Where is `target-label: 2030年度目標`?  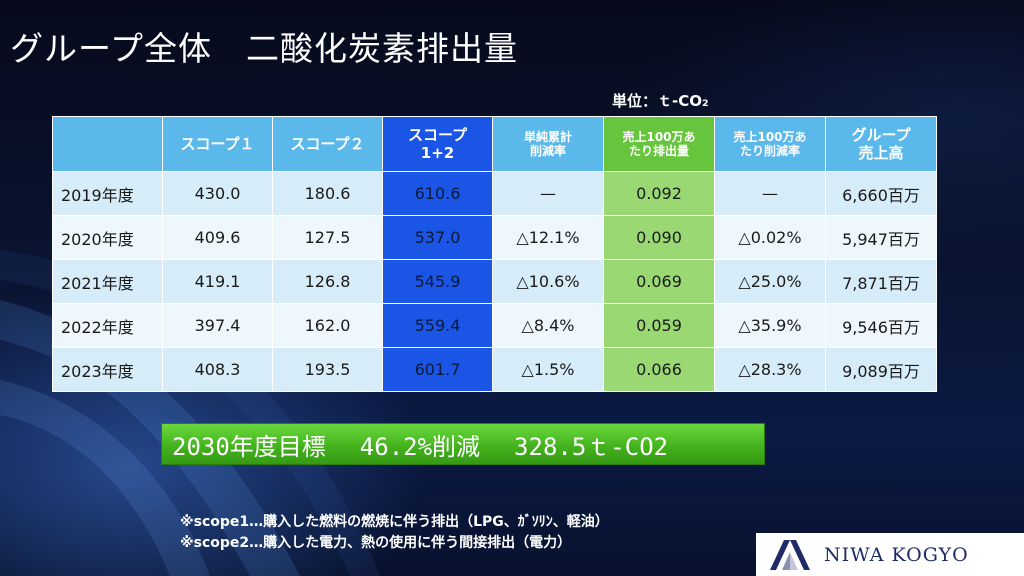
target-label: 2030年度目標 is located at coordinates (249, 446).